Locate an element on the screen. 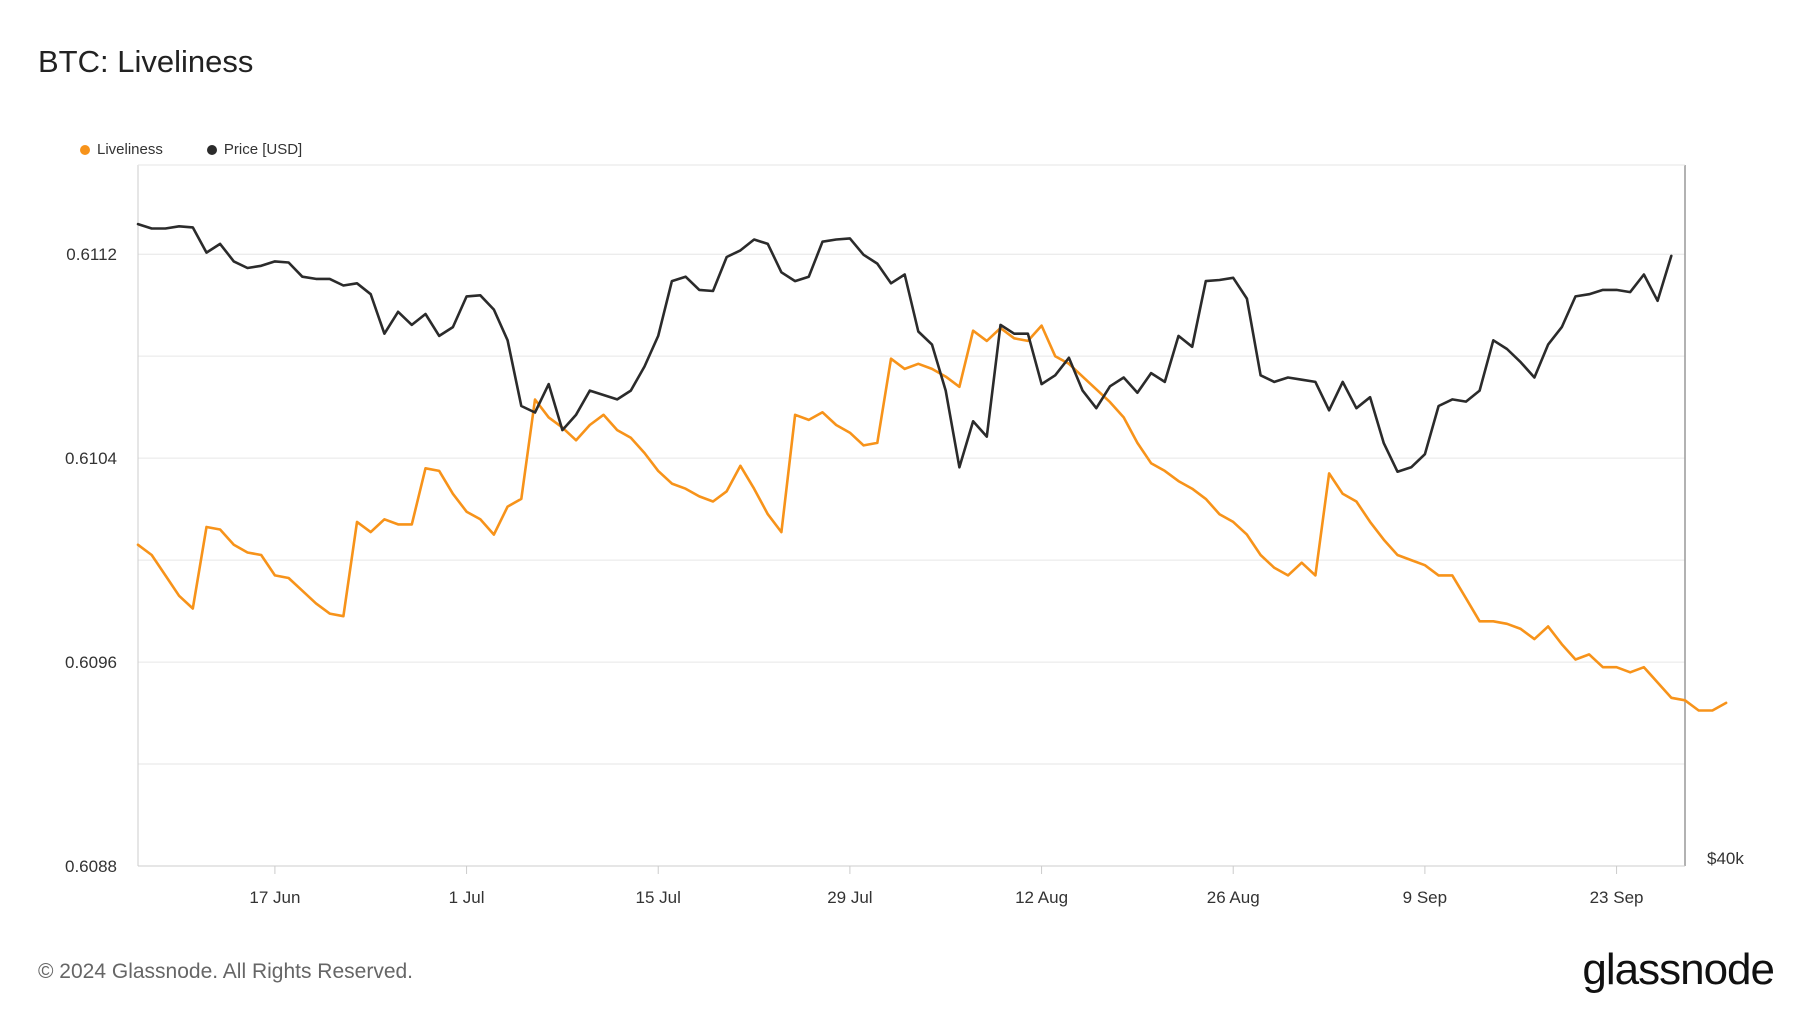 The image size is (1800, 1013). y-tick-label: 0.6104 is located at coordinates (91, 458).